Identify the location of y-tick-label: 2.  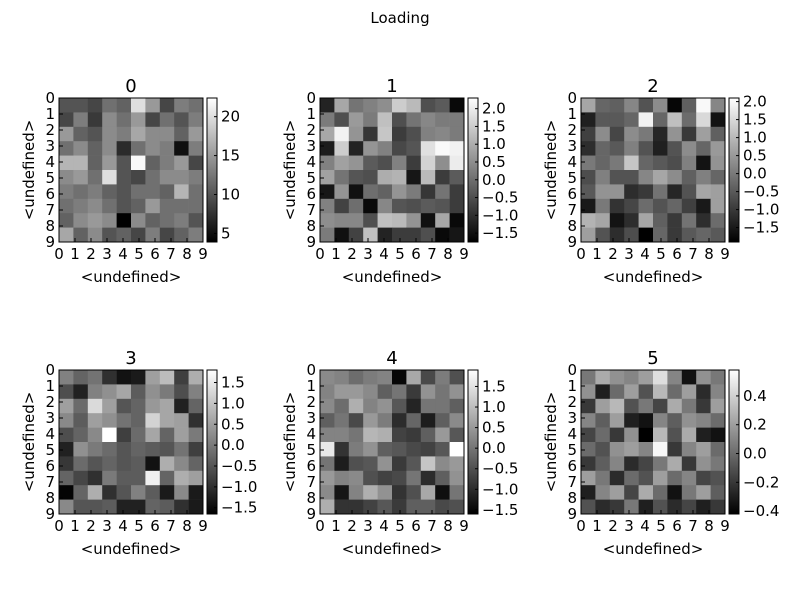
(311, 402).